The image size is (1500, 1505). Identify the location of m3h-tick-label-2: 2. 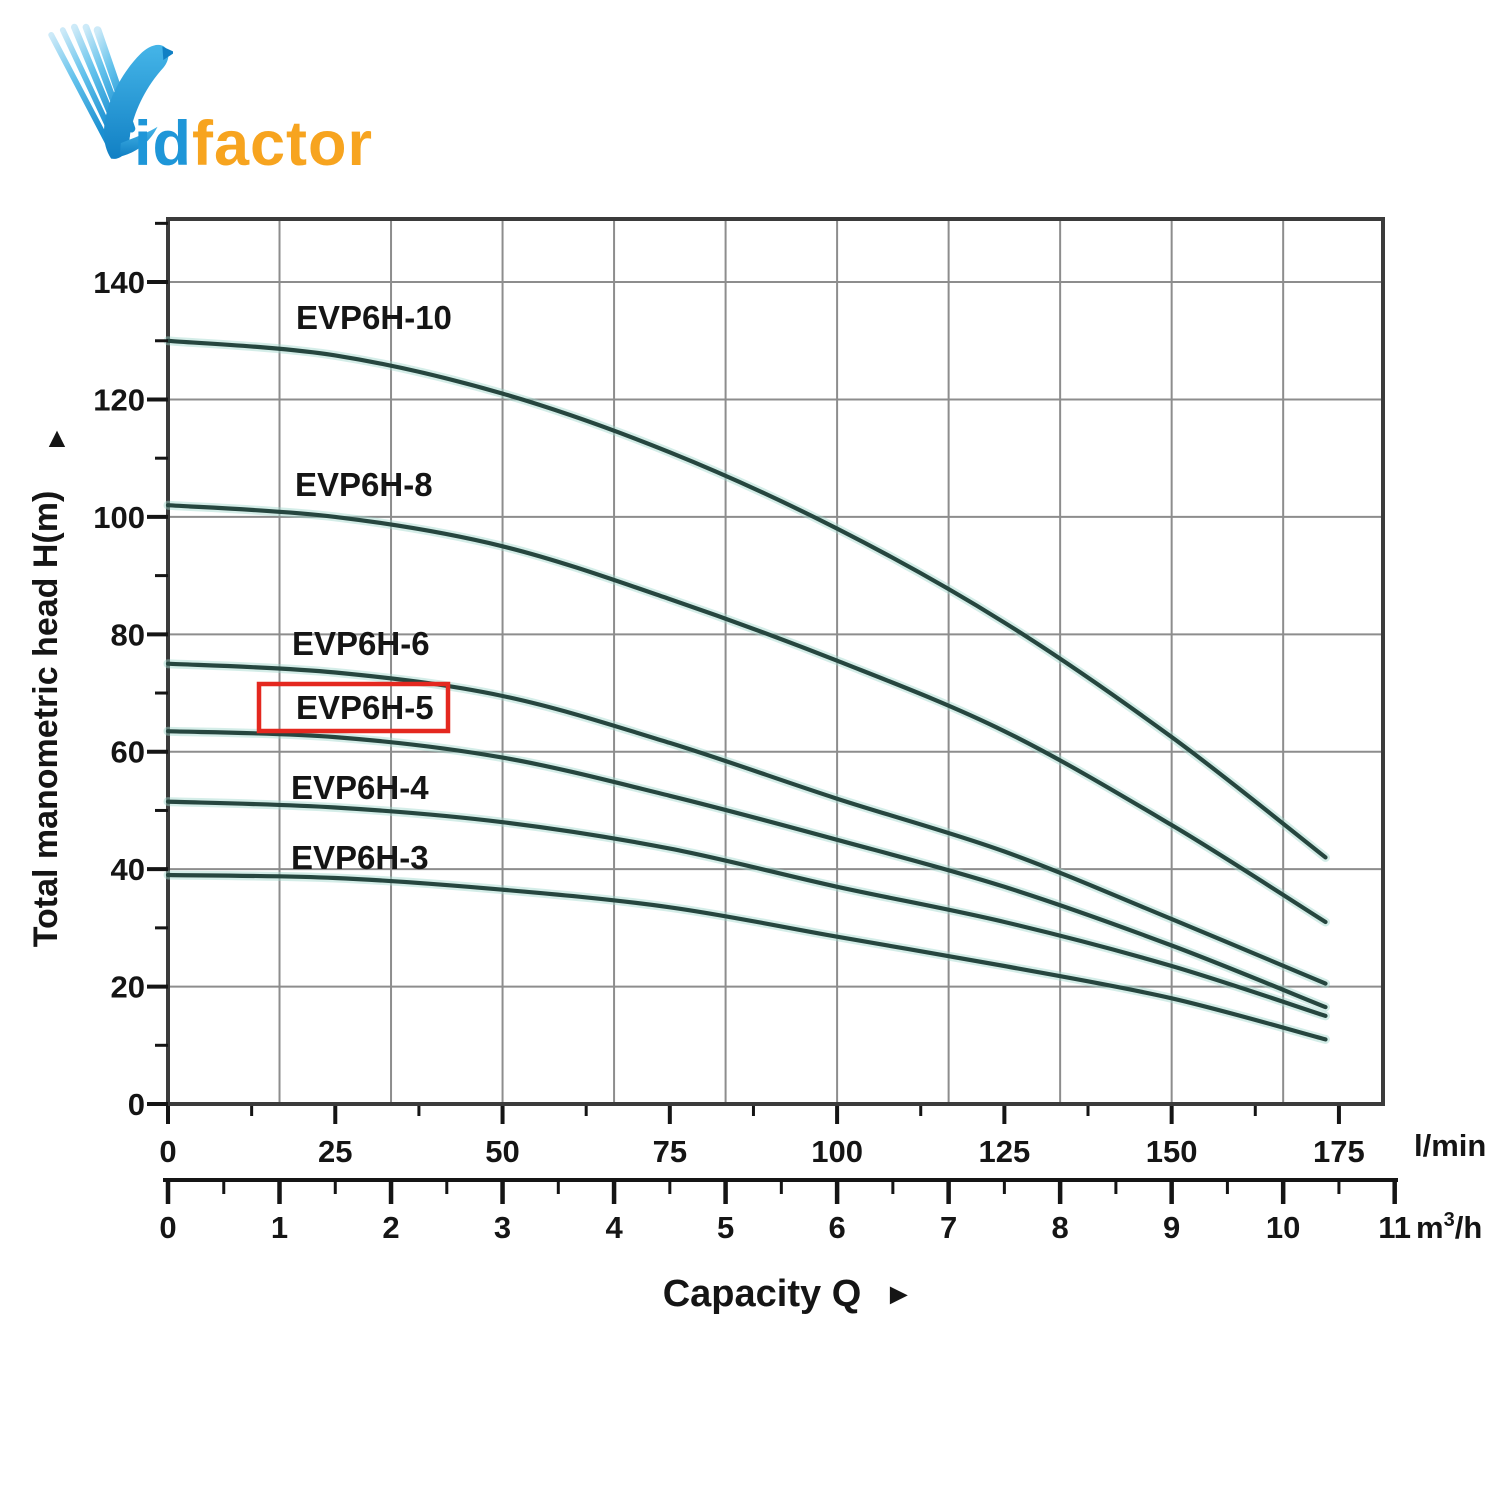
(390, 1227).